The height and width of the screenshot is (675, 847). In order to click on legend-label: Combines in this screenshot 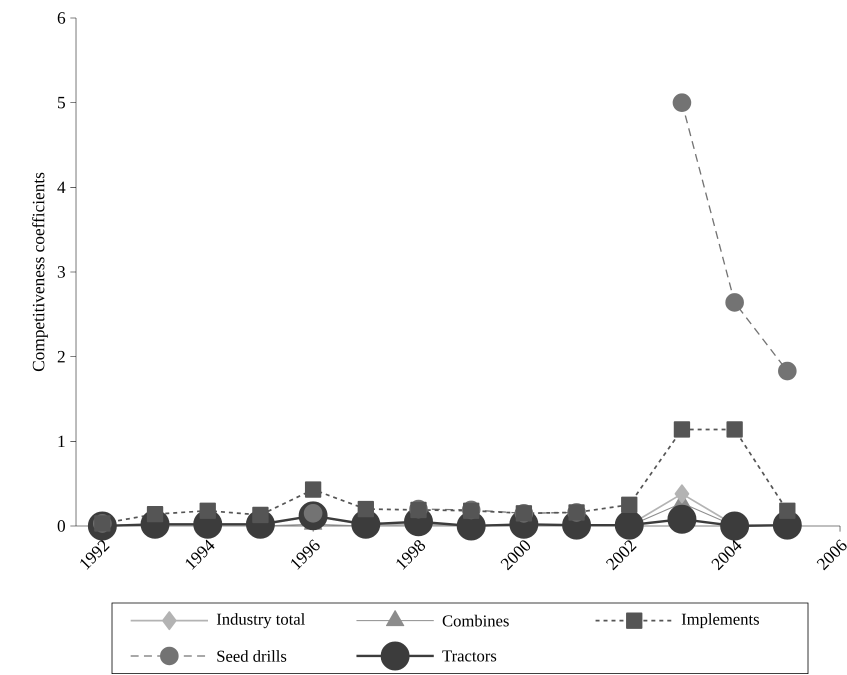, I will do `click(475, 620)`.